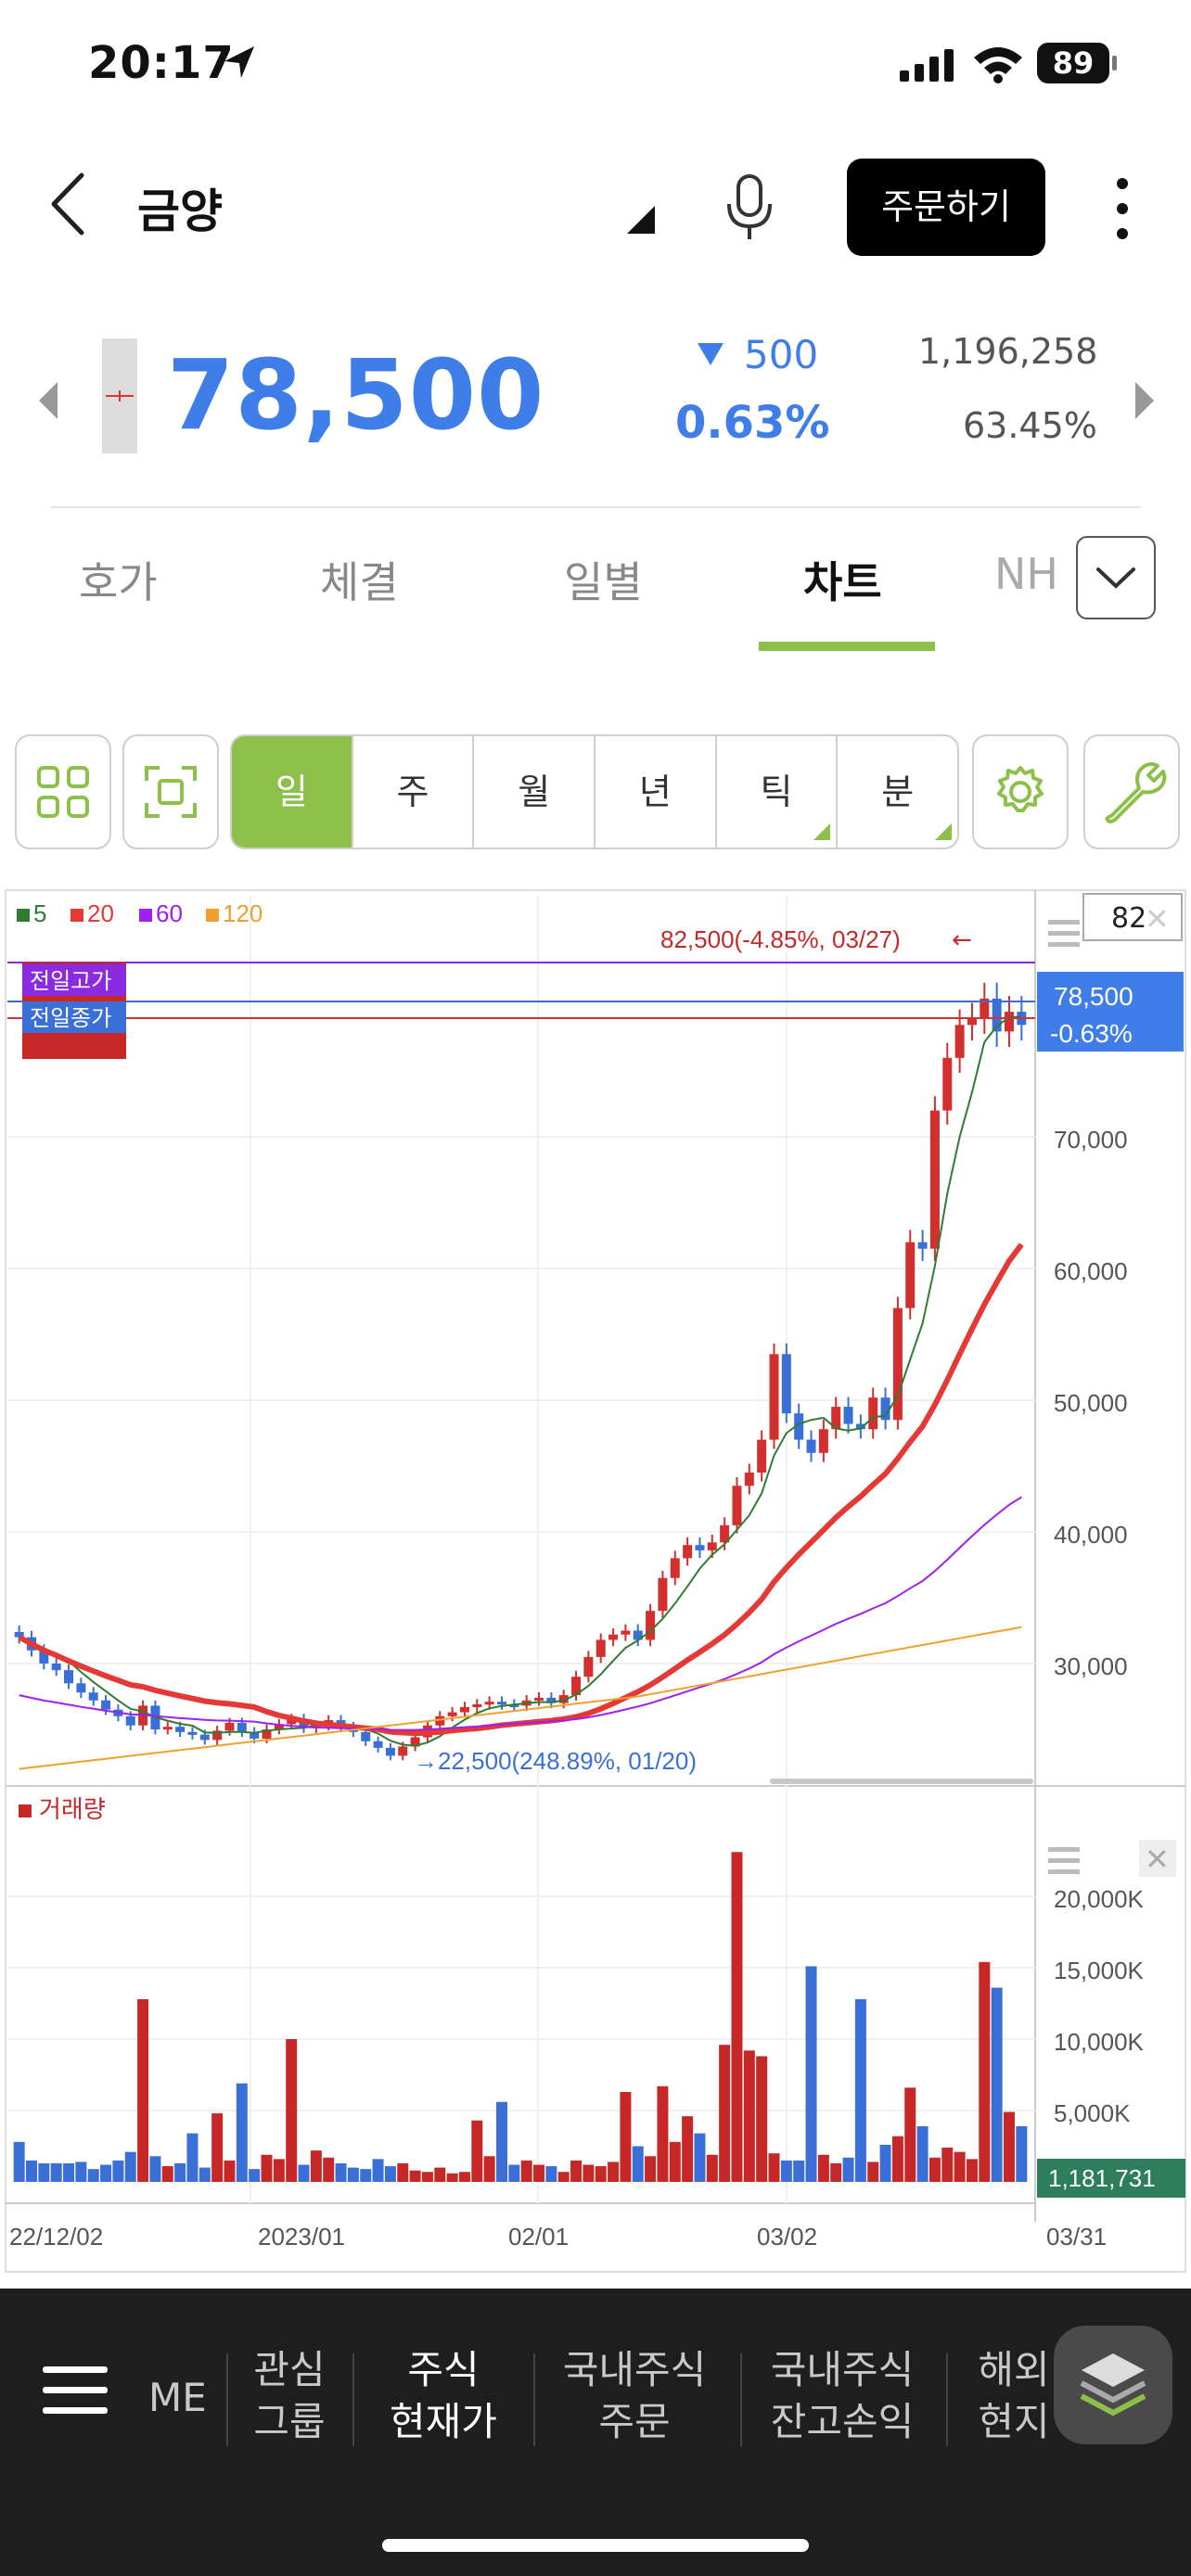  Describe the element at coordinates (596, 507) in the screenshot. I see `divider` at that location.